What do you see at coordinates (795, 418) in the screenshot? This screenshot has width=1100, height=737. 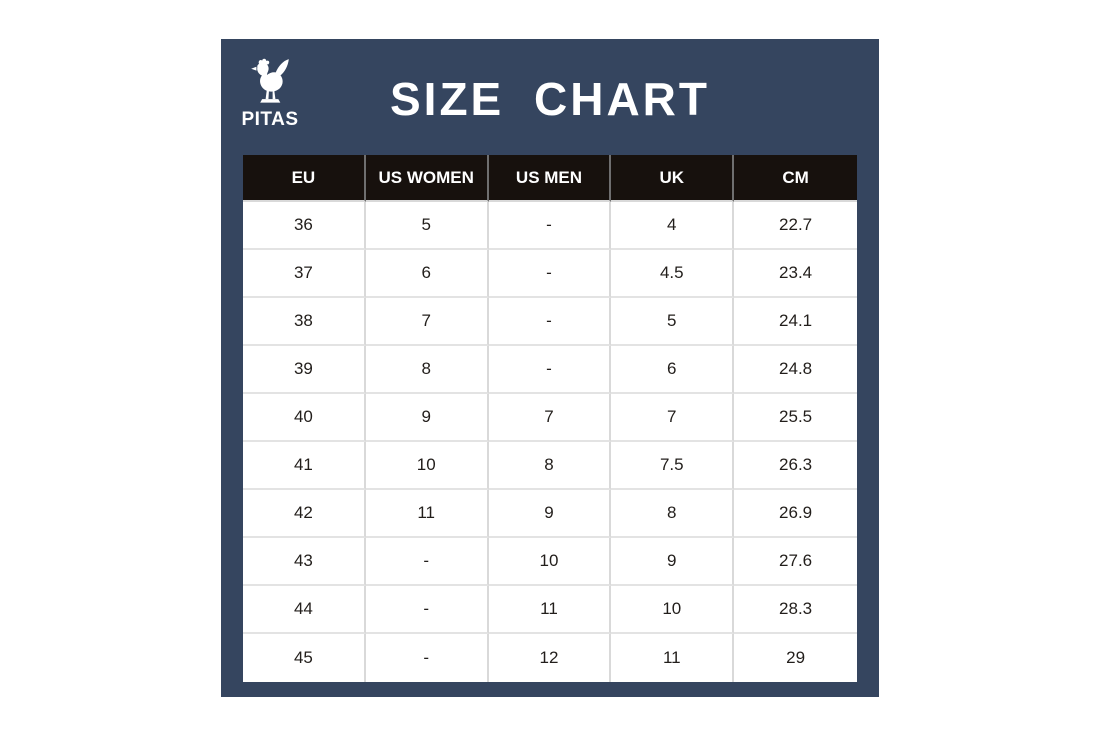 I see `size-cell: 25.5` at bounding box center [795, 418].